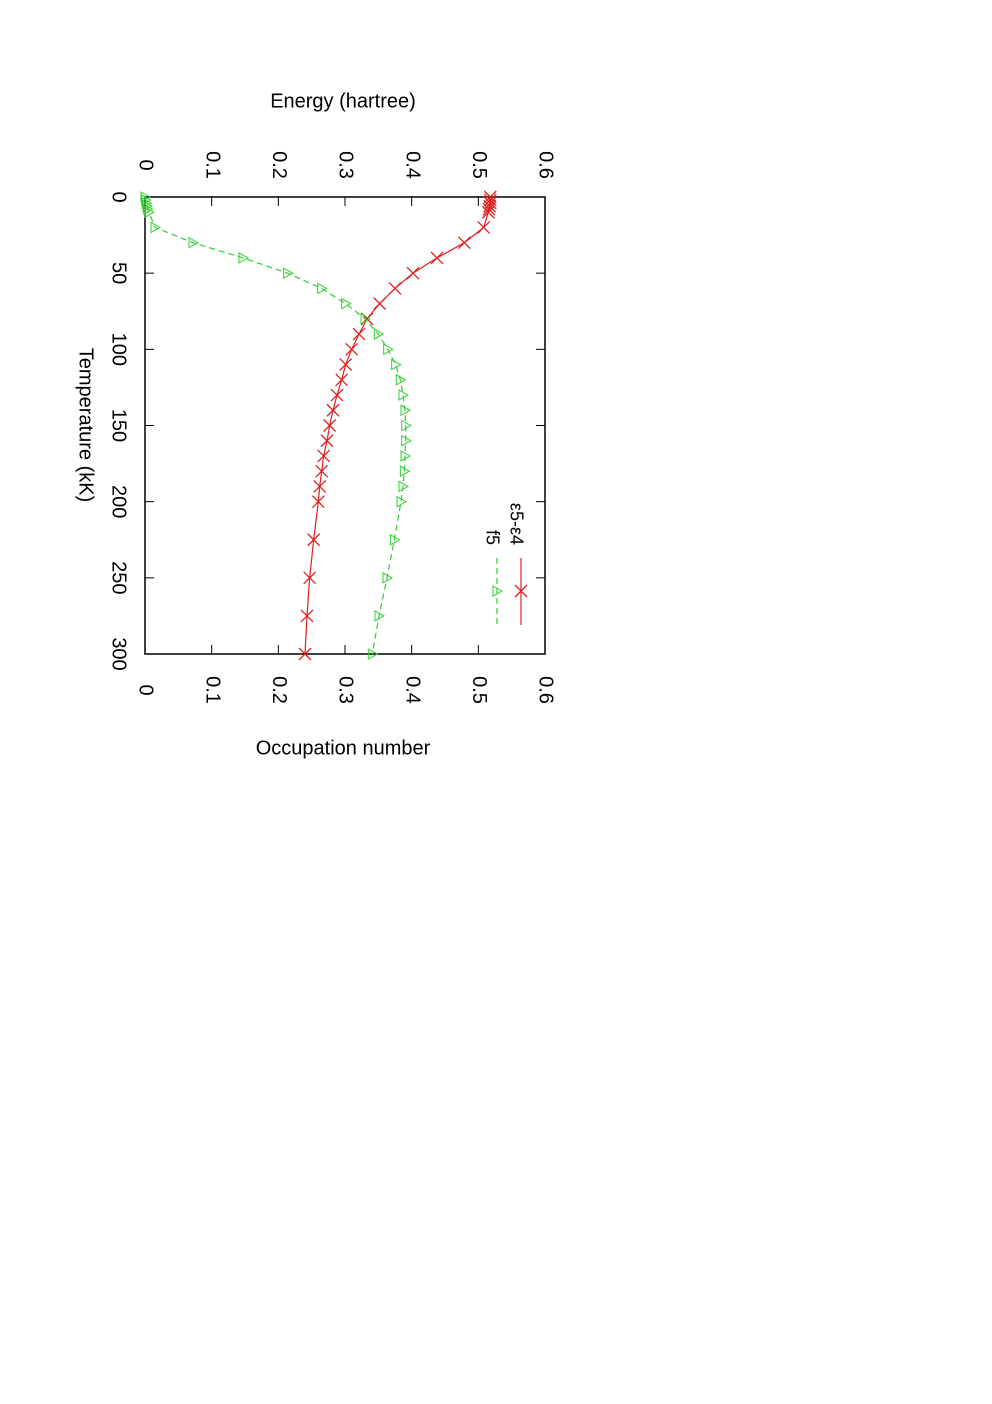  I want to click on plot-frame, so click(345, 425).